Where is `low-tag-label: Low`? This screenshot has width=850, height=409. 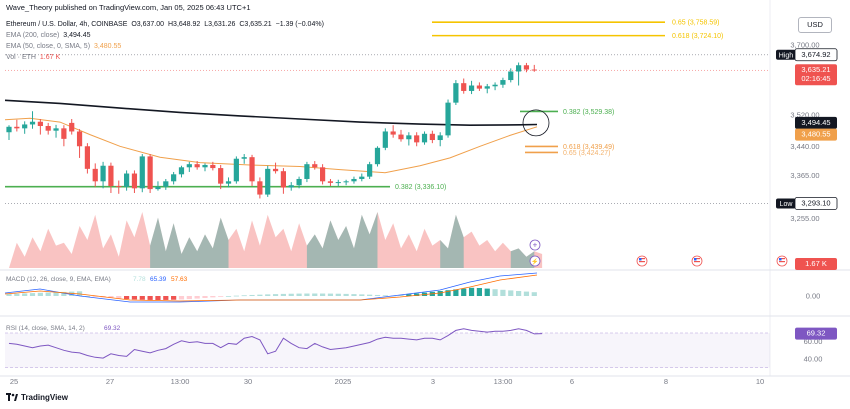 low-tag-label: Low is located at coordinates (787, 204).